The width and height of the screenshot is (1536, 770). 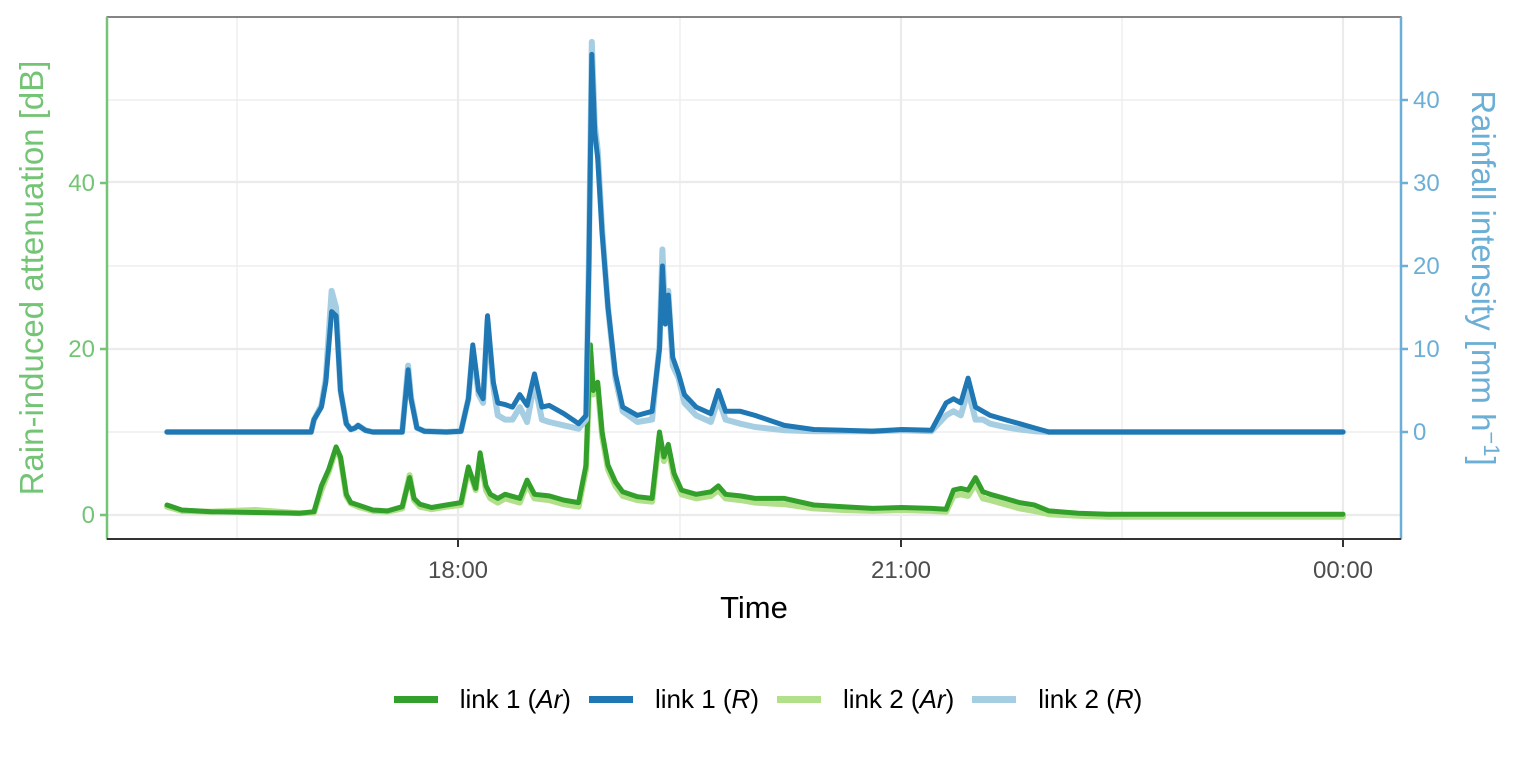 What do you see at coordinates (88, 515) in the screenshot?
I see `y-left-tick-label: 0` at bounding box center [88, 515].